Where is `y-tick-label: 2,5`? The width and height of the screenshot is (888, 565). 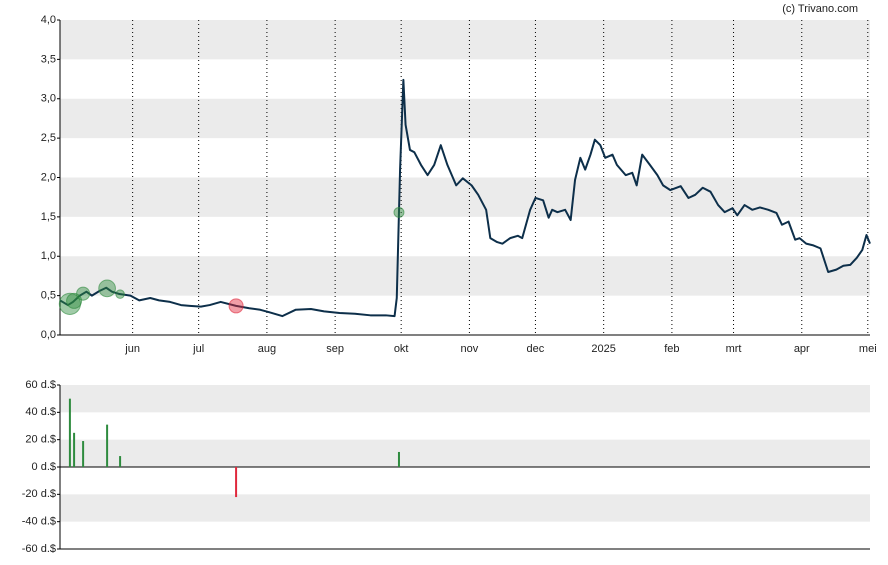 y-tick-label: 2,5 is located at coordinates (48, 138).